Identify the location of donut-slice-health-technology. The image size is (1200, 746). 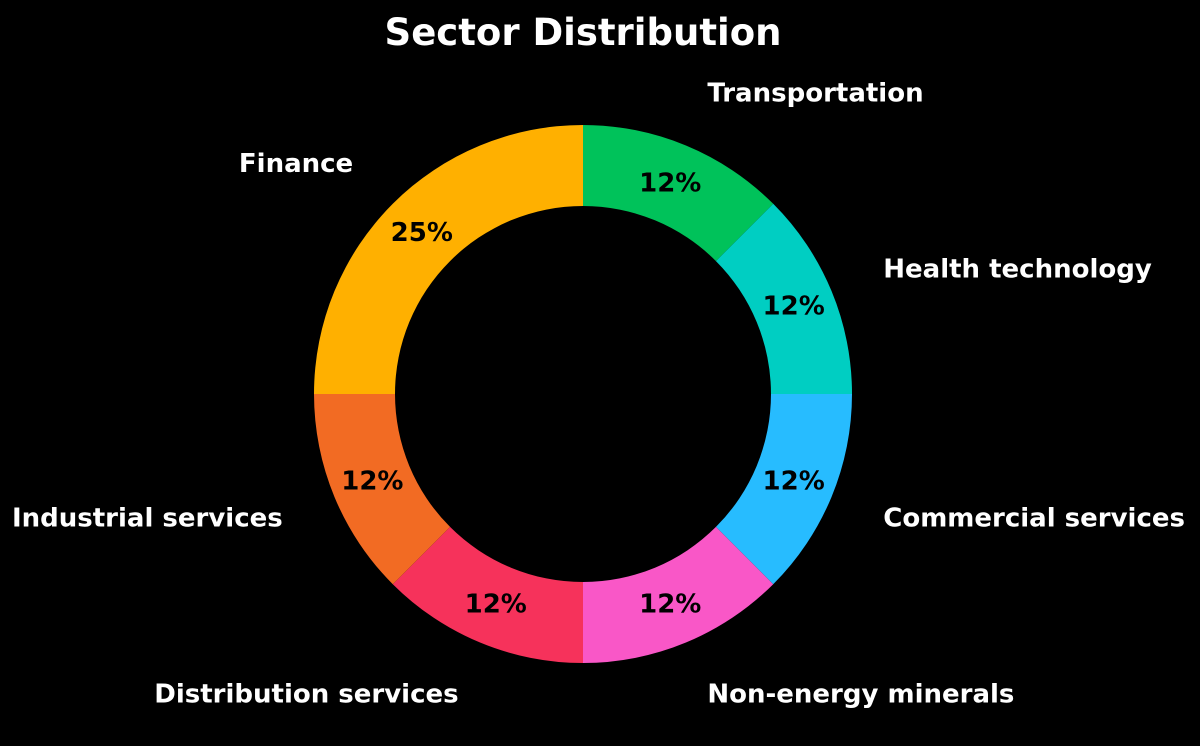
(784, 298).